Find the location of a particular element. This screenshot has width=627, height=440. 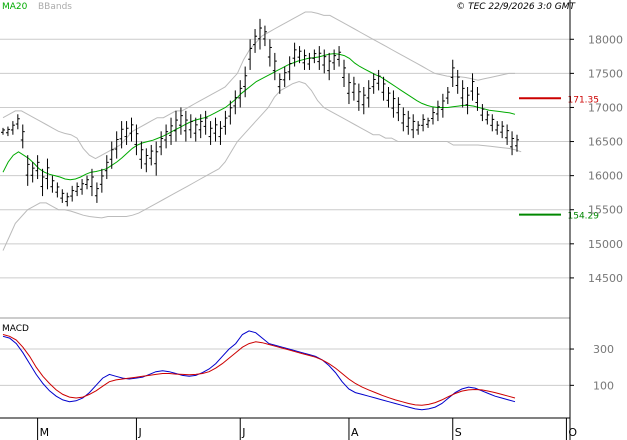

month-label: A is located at coordinates (355, 432).